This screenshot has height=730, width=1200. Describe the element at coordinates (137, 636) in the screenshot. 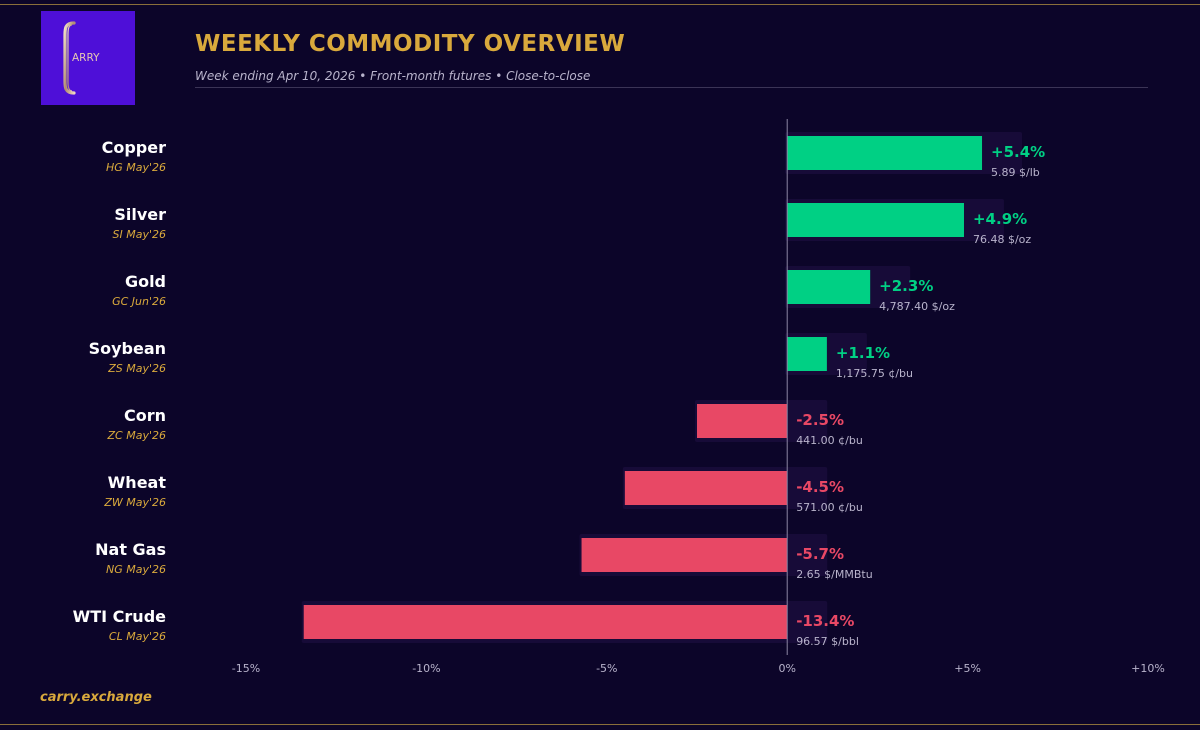

I see `contract-label: CL May'26` at that location.